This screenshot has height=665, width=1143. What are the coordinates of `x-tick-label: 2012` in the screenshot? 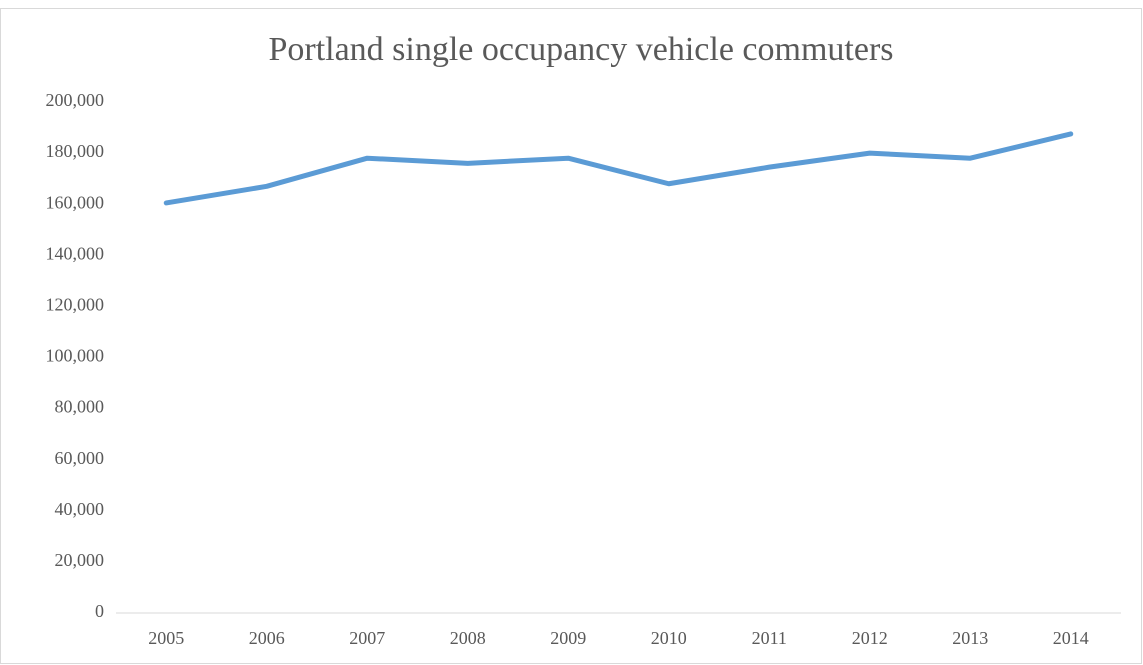 It's located at (870, 638).